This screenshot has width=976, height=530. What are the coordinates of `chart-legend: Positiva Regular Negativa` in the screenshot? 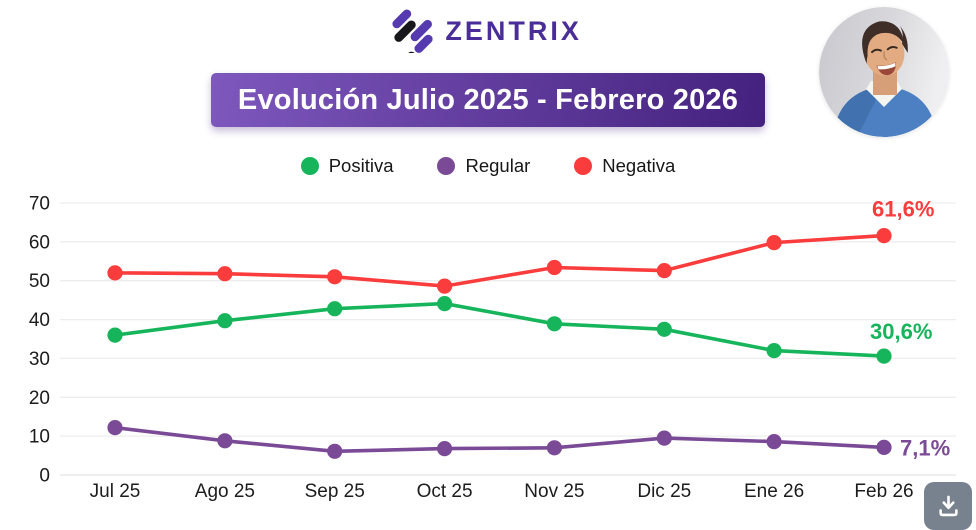 It's located at (488, 166).